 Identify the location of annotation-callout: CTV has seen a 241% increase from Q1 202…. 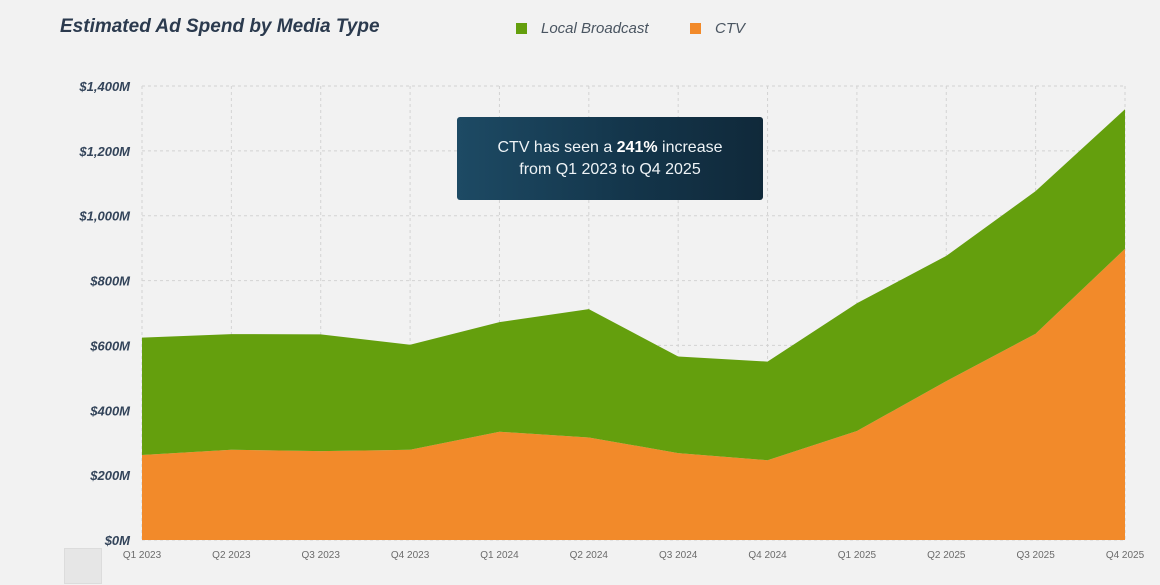
(610, 158).